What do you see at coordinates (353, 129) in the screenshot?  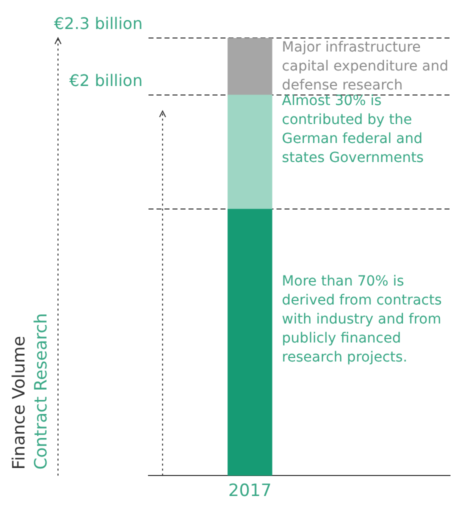 I see `annotation: Almost 30% is contributed by the German federal and states Governments` at bounding box center [353, 129].